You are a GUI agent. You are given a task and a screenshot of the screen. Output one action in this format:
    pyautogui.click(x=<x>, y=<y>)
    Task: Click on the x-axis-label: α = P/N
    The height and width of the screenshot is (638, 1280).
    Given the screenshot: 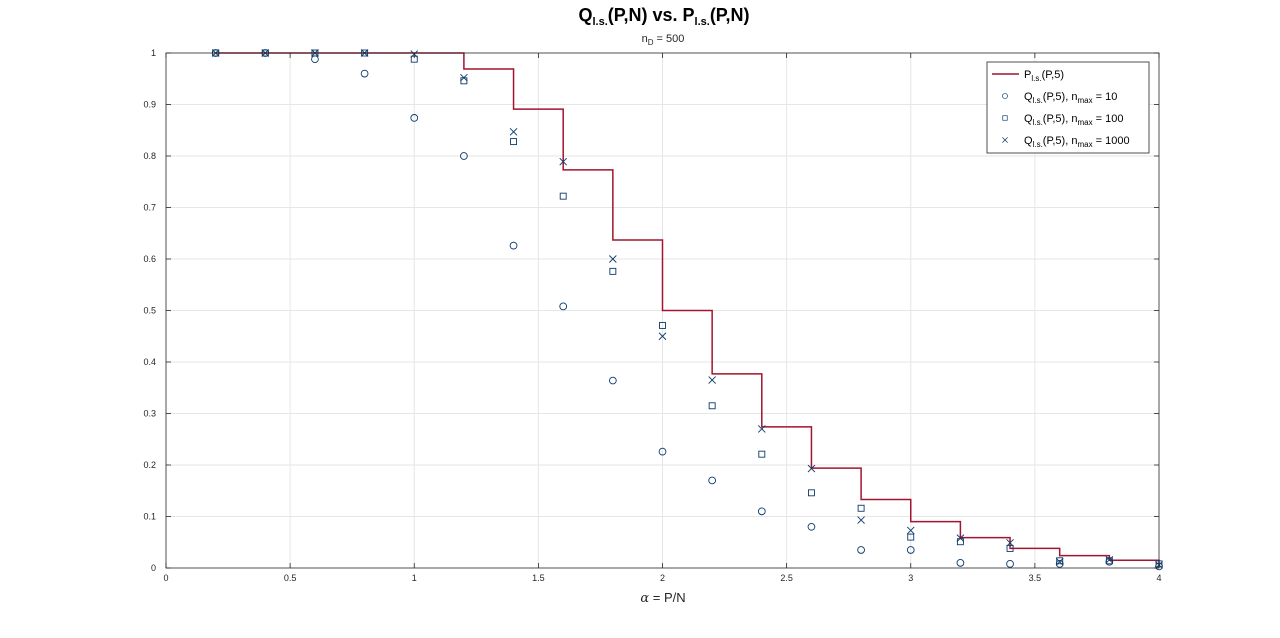 What is the action you would take?
    pyautogui.click(x=662, y=598)
    